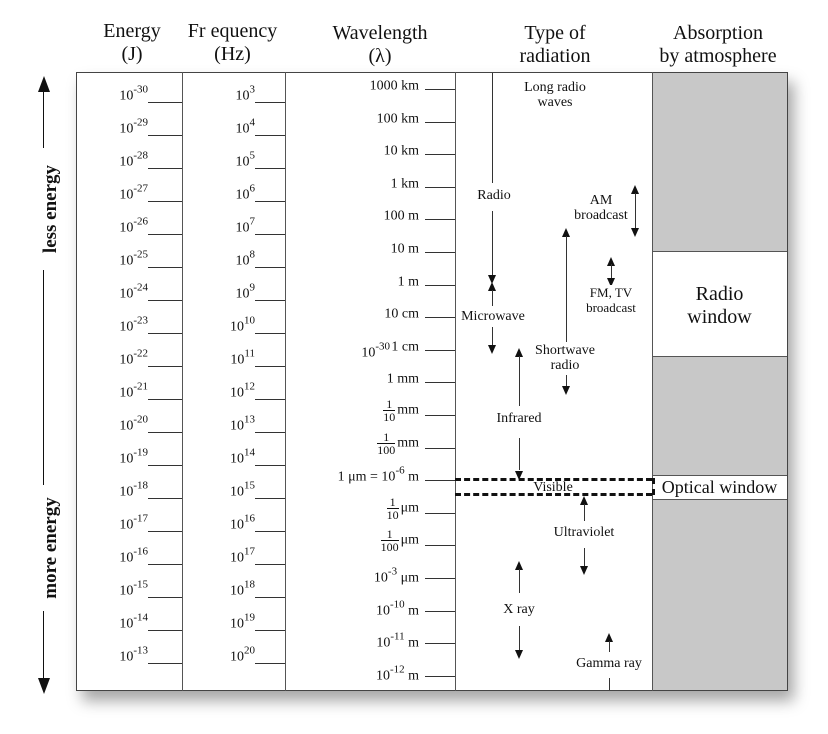  Describe the element at coordinates (133, 423) in the screenshot. I see `energy-tick-label: 10-20` at that location.